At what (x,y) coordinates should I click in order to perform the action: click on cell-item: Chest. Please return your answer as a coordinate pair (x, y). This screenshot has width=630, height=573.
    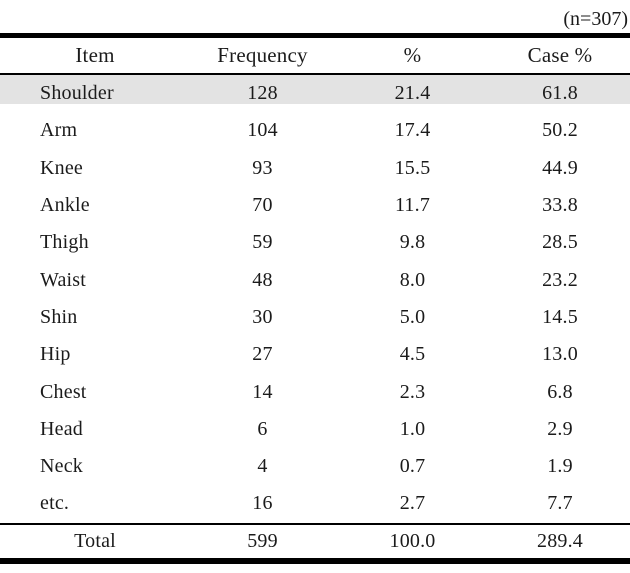
    Looking at the image, I should click on (63, 391).